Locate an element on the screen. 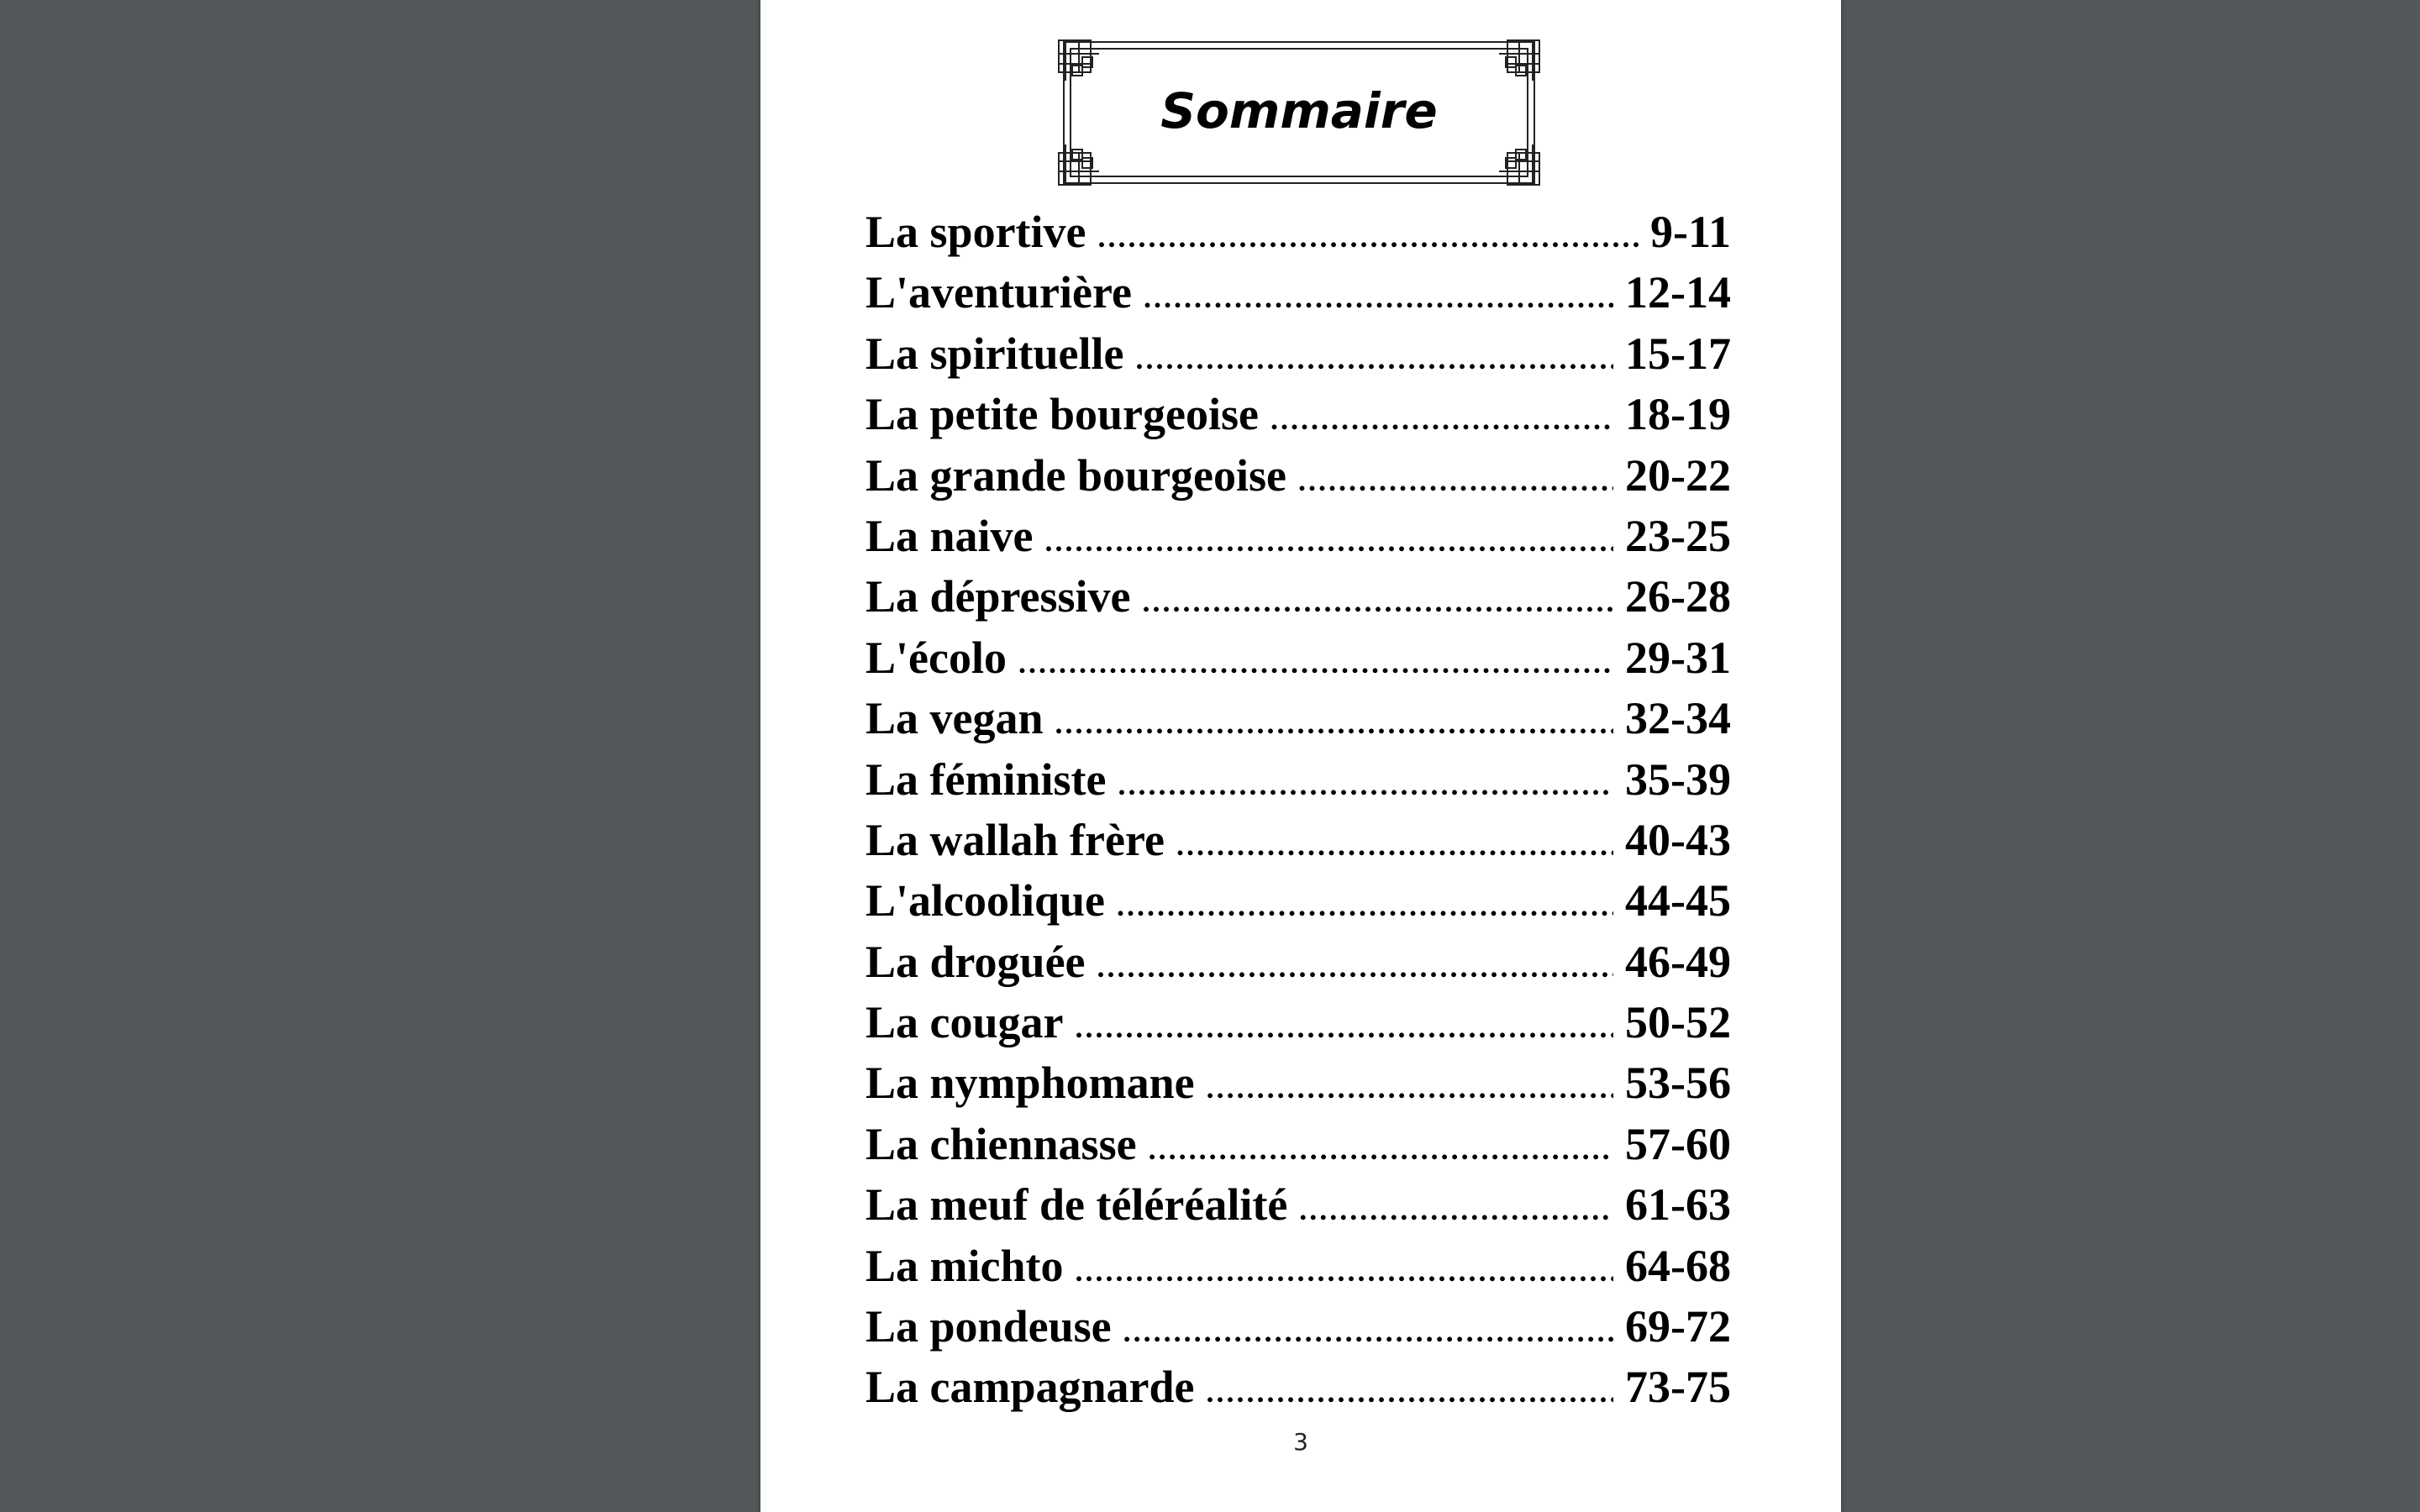  toc-entry: L'aventurière 12-14 is located at coordinates (1298, 296).